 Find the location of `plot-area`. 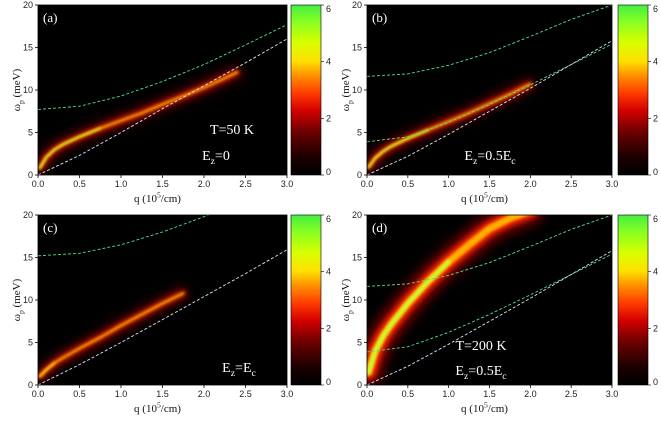

plot-area is located at coordinates (489, 90).